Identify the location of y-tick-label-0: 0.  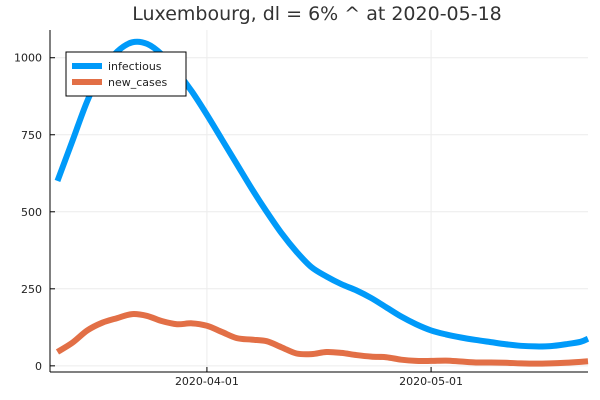
(38, 366).